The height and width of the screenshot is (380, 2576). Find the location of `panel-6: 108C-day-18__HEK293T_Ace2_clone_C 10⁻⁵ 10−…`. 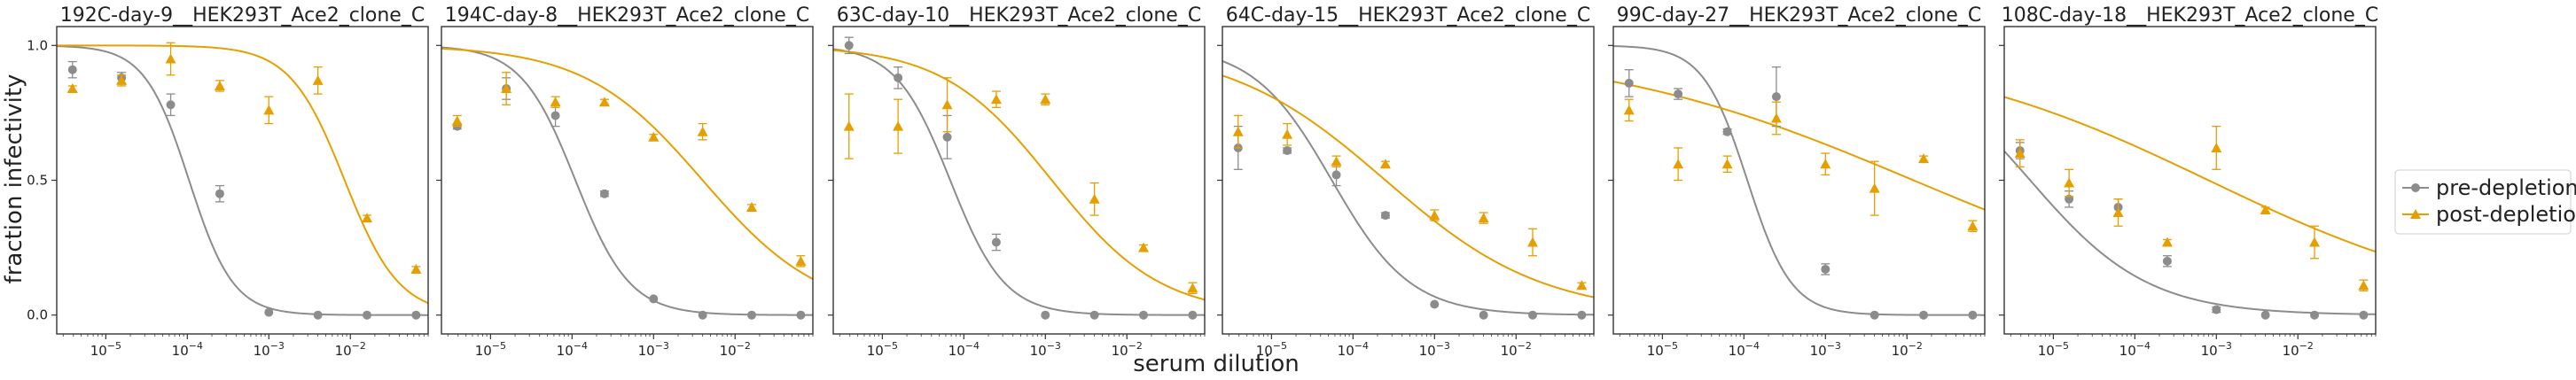

panel-6: 108C-day-18__HEK293T_Ace2_clone_C 10⁻⁵ 10−… is located at coordinates (2188, 181).